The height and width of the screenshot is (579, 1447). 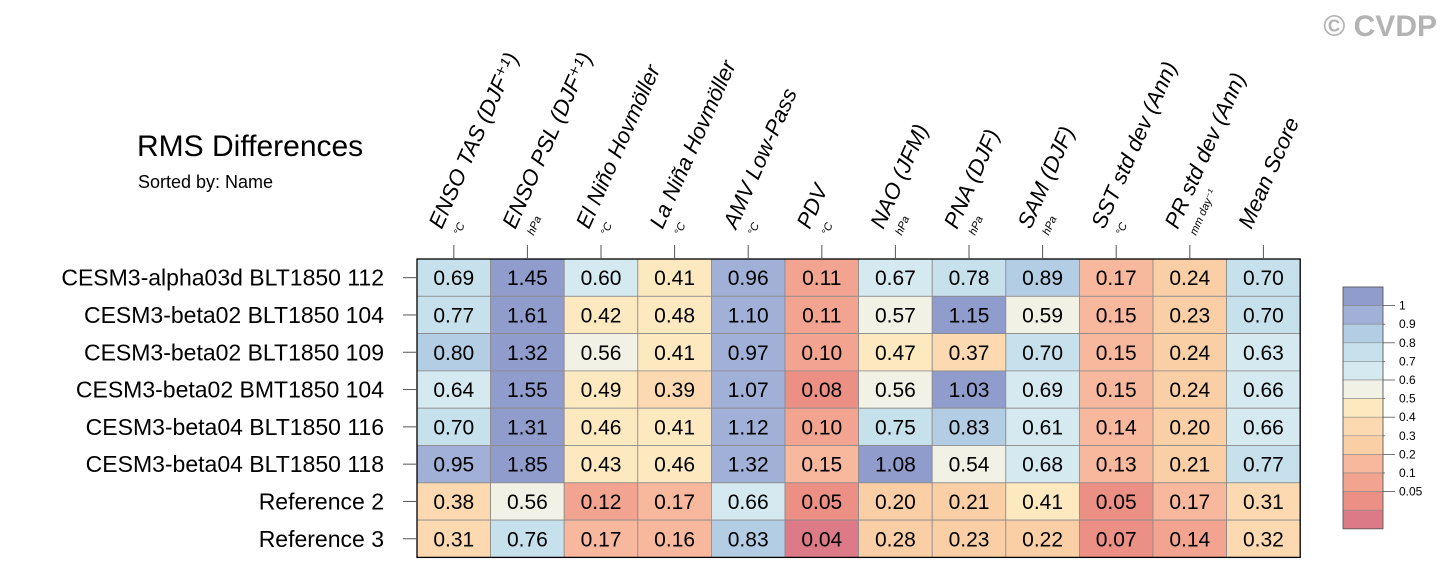 I want to click on cell-value-label: 0.17, so click(x=1116, y=278).